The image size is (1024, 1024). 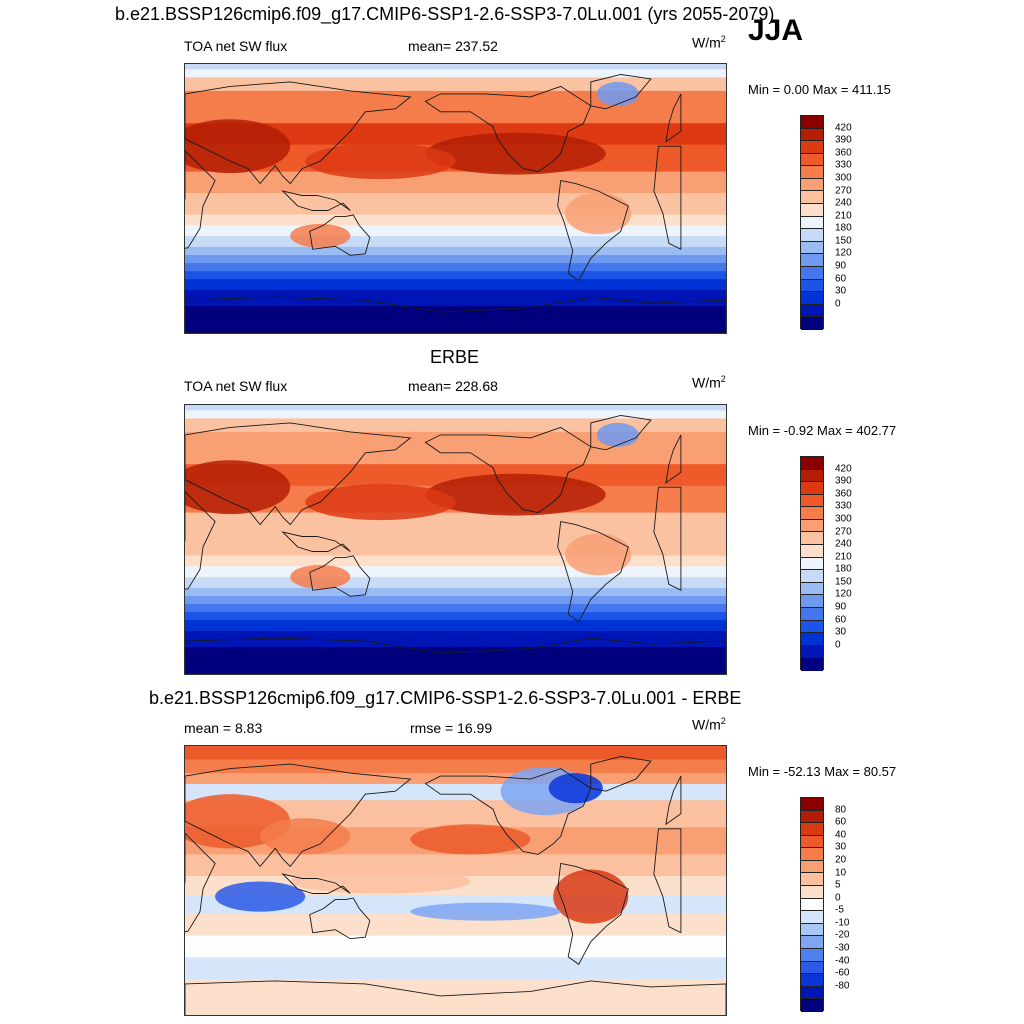 What do you see at coordinates (776, 30) in the screenshot?
I see `season-label: JJA` at bounding box center [776, 30].